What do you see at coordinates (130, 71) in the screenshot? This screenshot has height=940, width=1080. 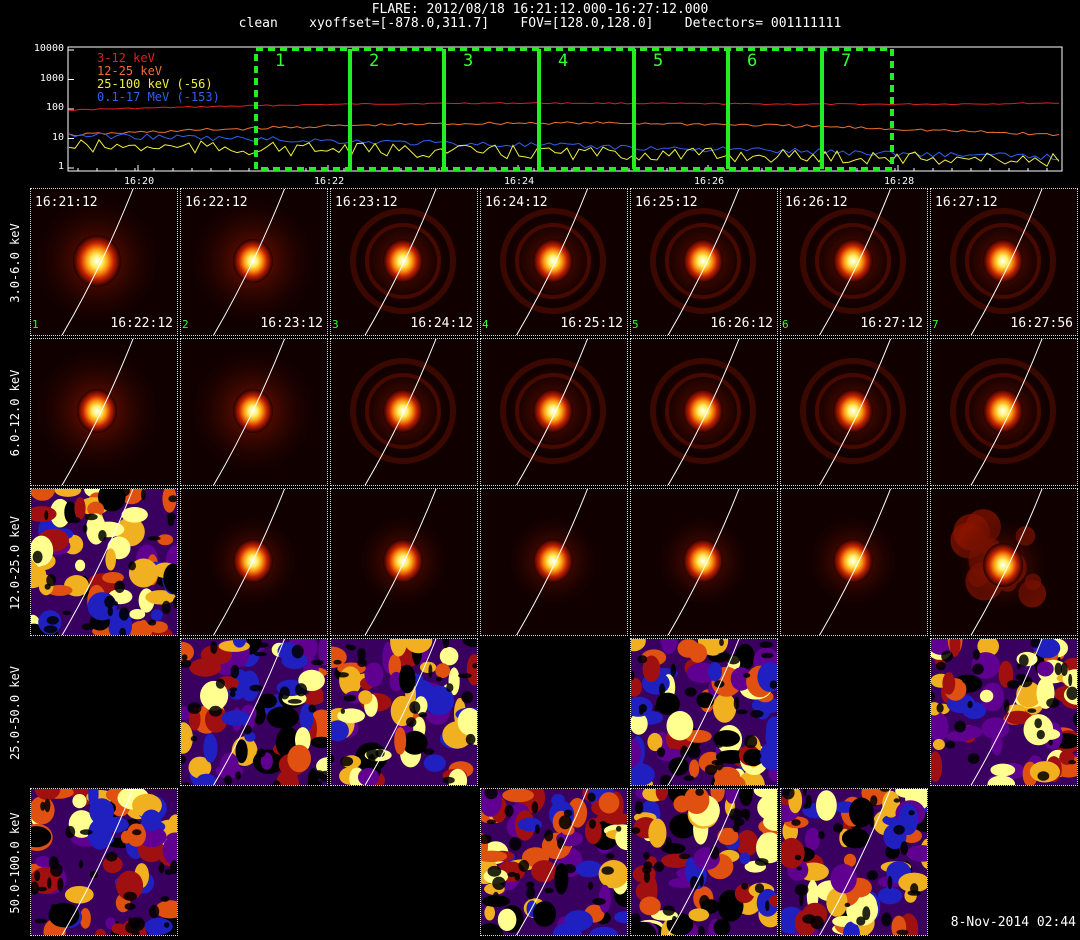 I see `legend-entry: 12-25 keV` at bounding box center [130, 71].